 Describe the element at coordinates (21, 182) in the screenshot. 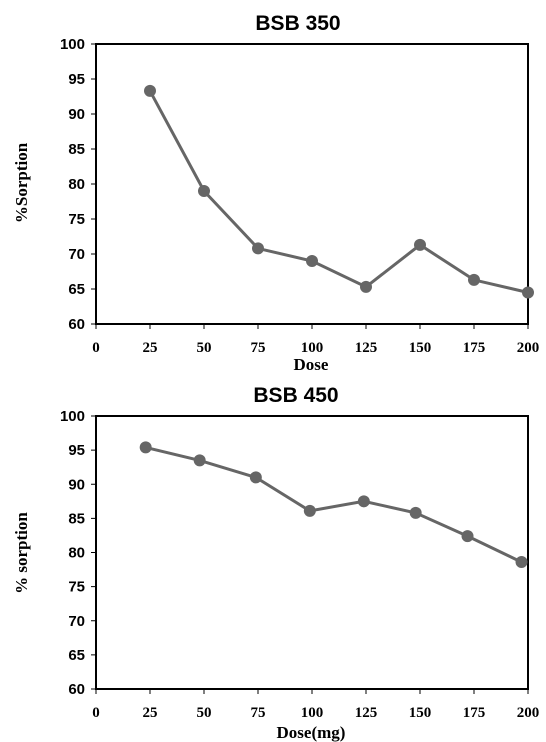

I see `y-axis-label: %Sorption` at that location.